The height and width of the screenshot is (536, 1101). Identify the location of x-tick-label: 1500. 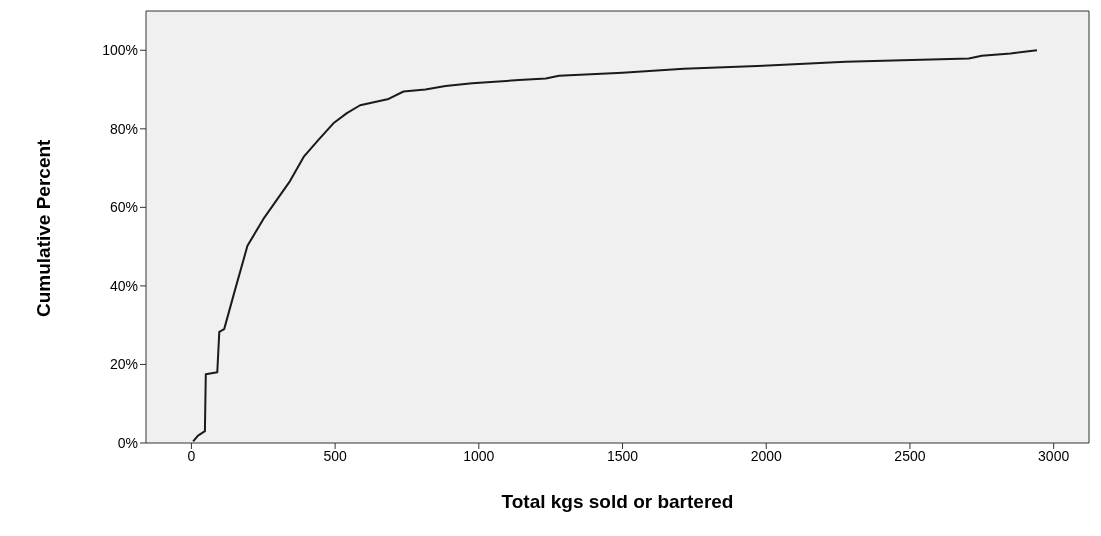
(622, 455).